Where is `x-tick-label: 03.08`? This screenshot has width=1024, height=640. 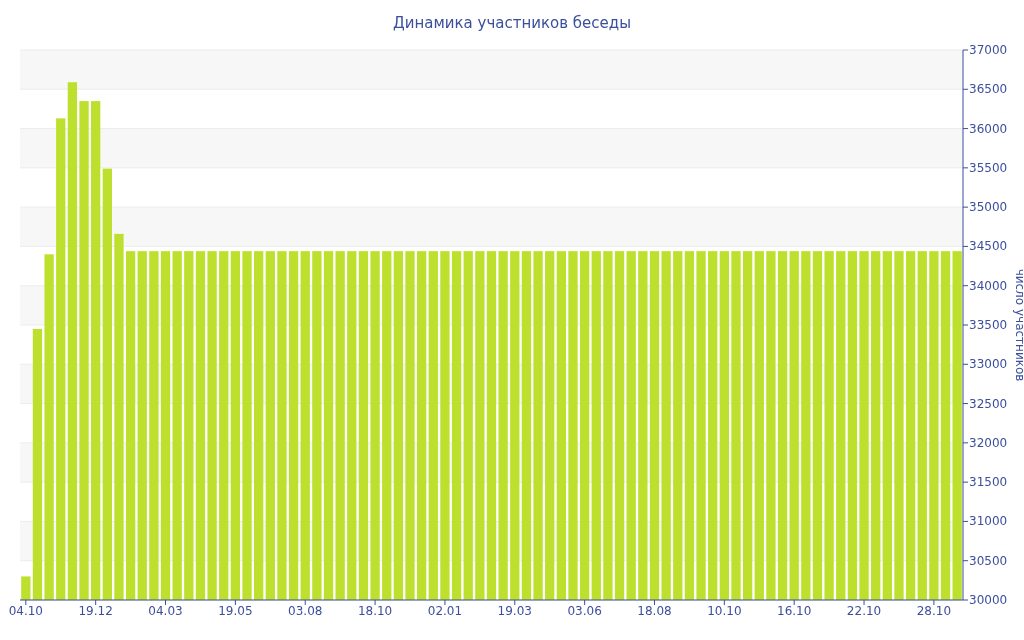 x-tick-label: 03.08 is located at coordinates (305, 611).